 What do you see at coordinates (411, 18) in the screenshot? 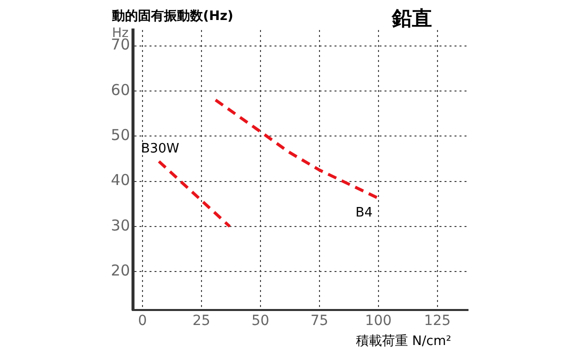
I see `chart-title: 鉛直` at bounding box center [411, 18].